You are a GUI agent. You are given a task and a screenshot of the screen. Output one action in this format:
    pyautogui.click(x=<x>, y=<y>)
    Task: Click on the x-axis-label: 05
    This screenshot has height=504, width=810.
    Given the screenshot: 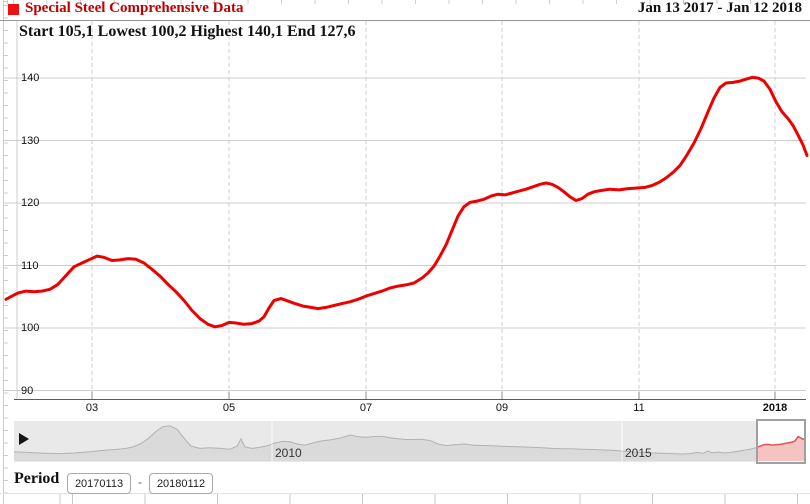 What is the action you would take?
    pyautogui.click(x=229, y=408)
    